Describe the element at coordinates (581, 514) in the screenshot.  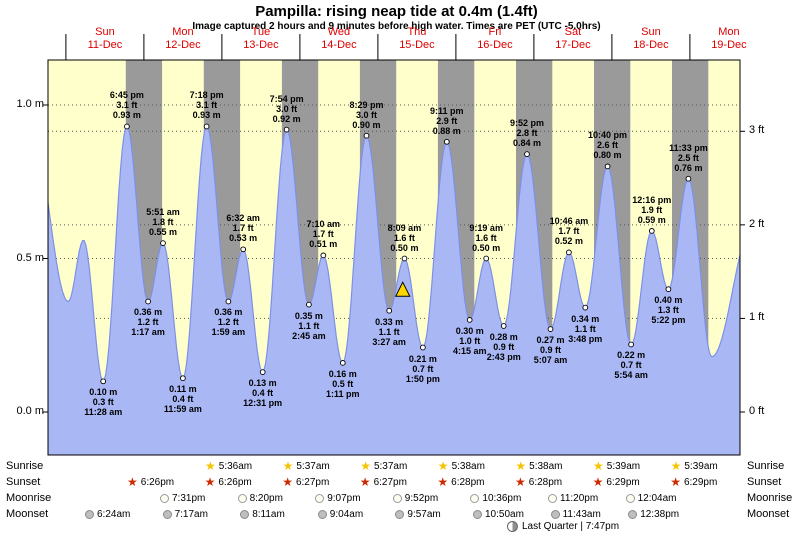
I see `moonset-time: 11:43am` at that location.